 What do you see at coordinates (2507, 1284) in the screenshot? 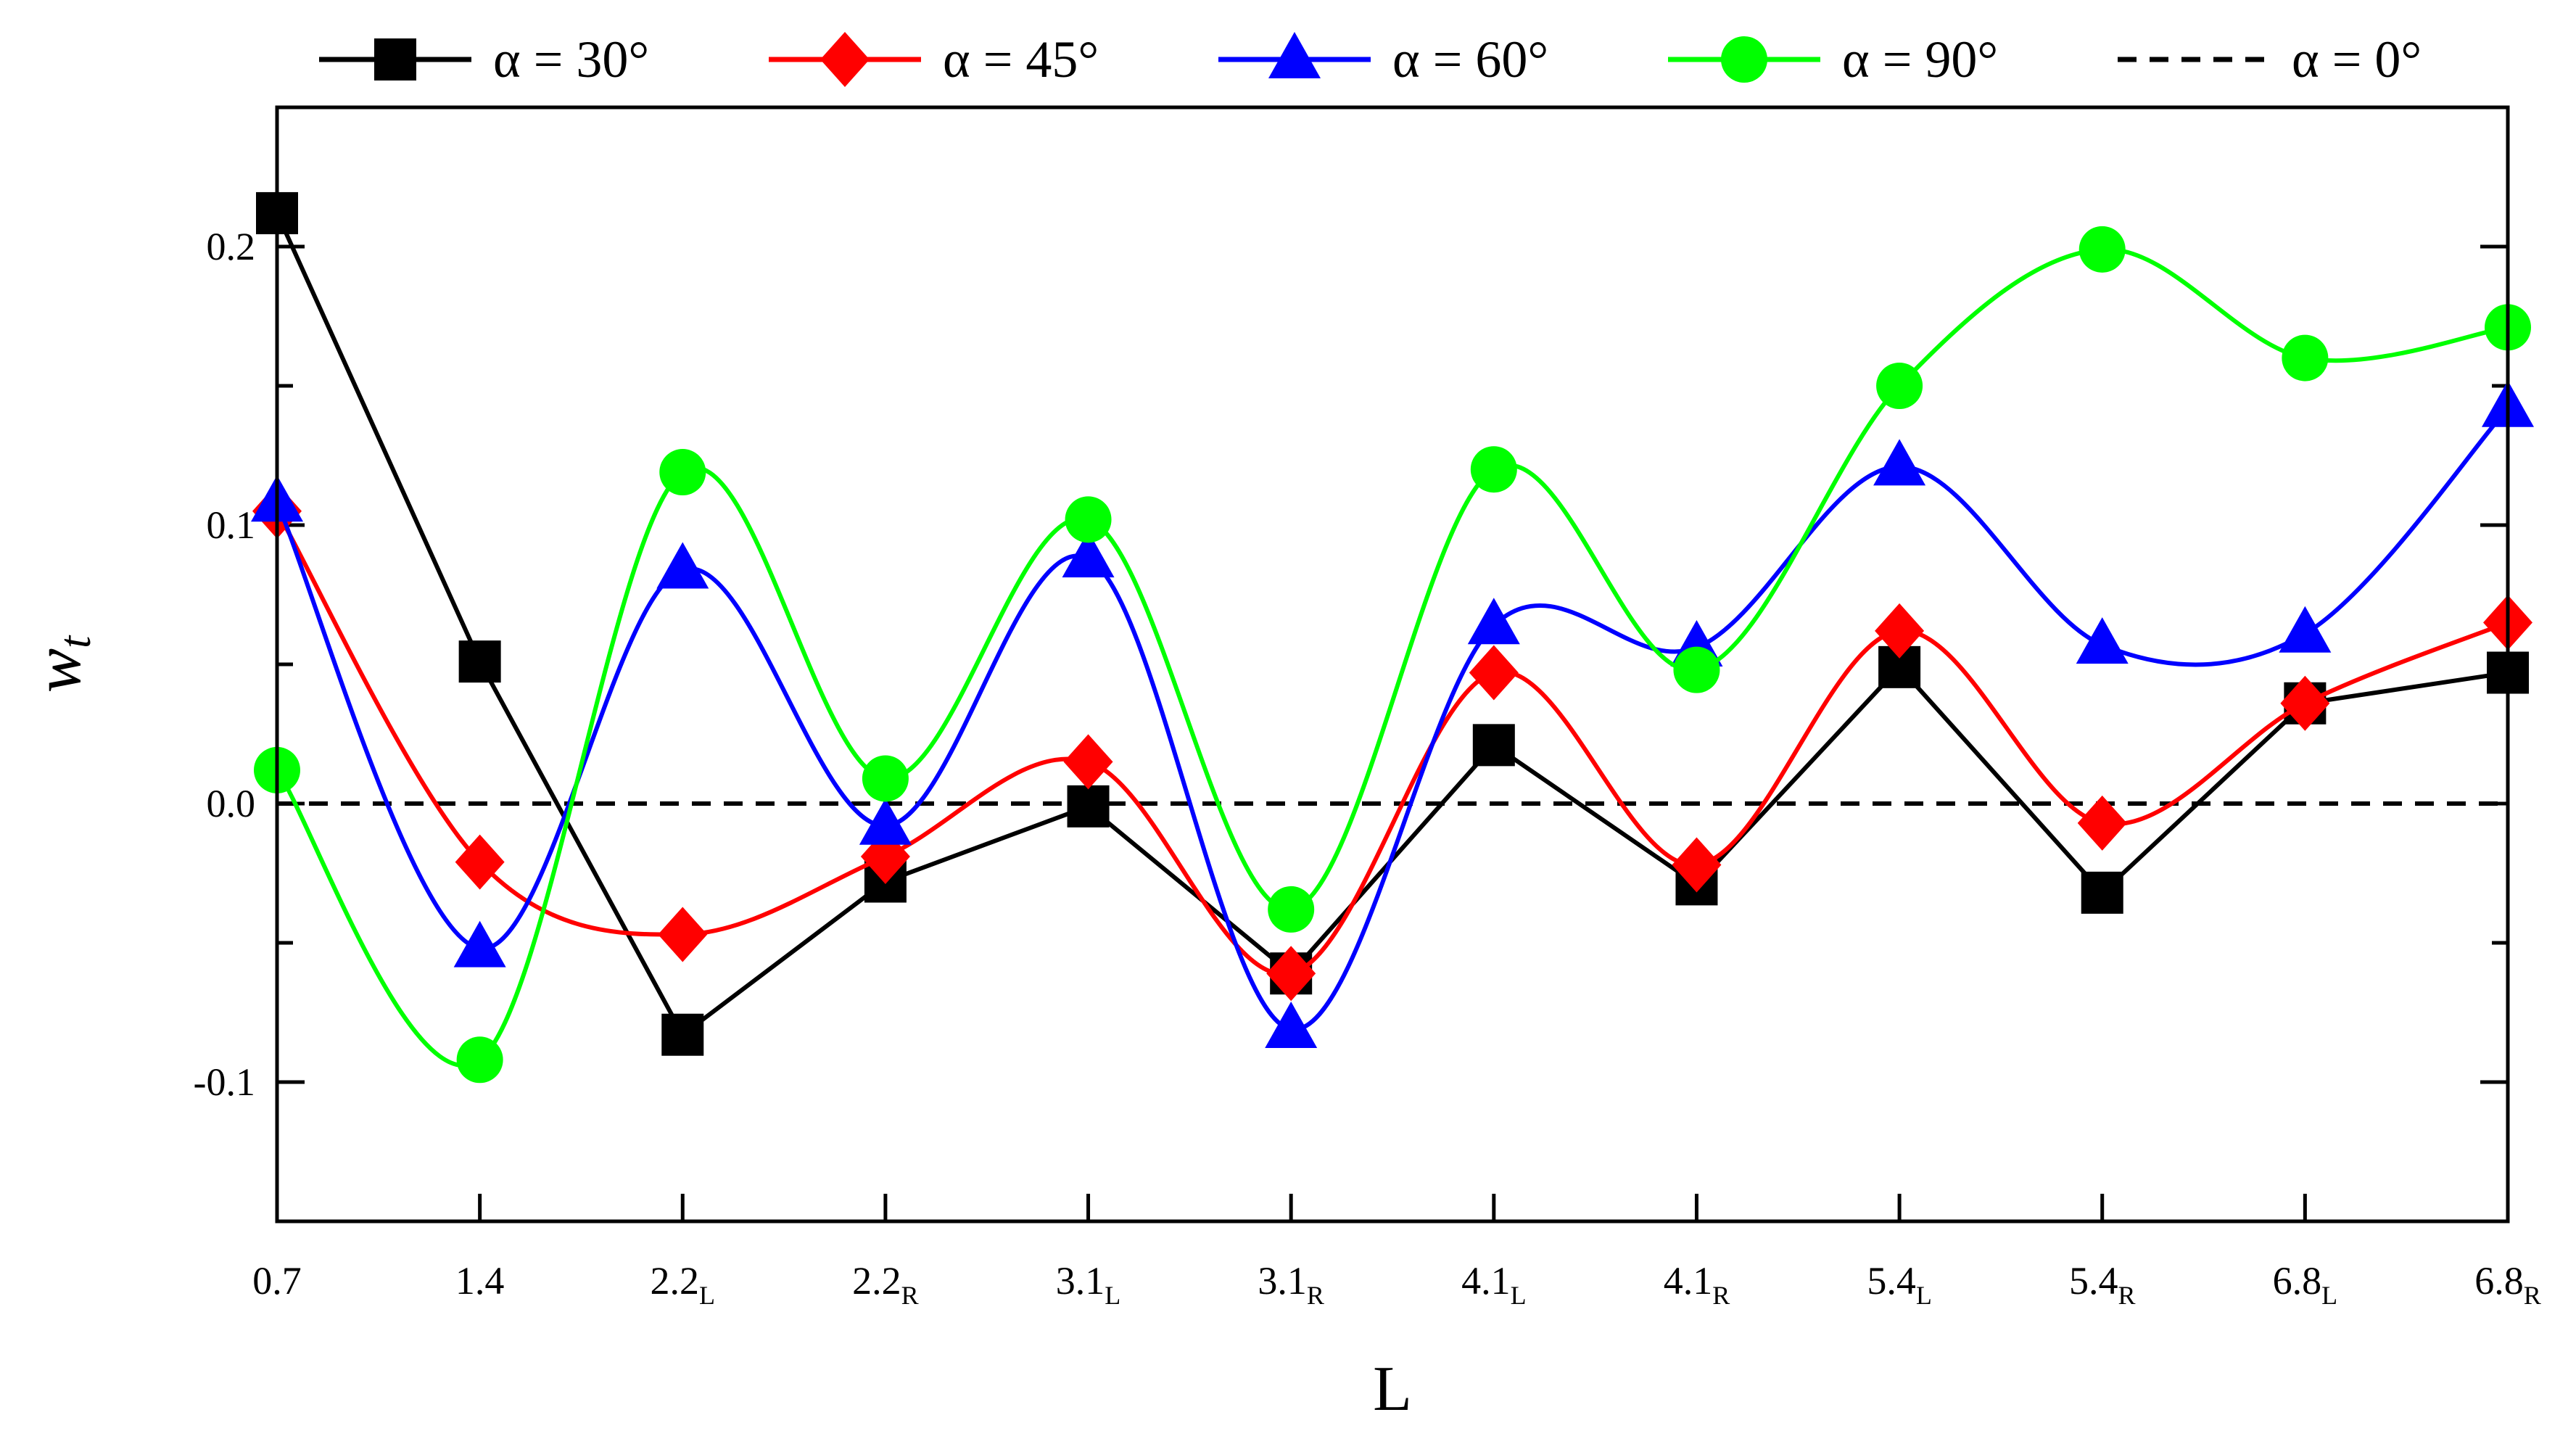
I see `x-tick-label: 6.8R` at bounding box center [2507, 1284].